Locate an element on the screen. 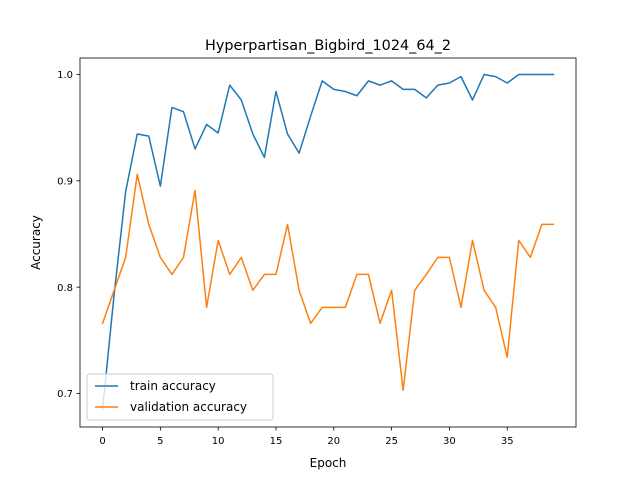  x-axis-ticks: 0 5 10 15 20 25 30 35 is located at coordinates (306, 437).